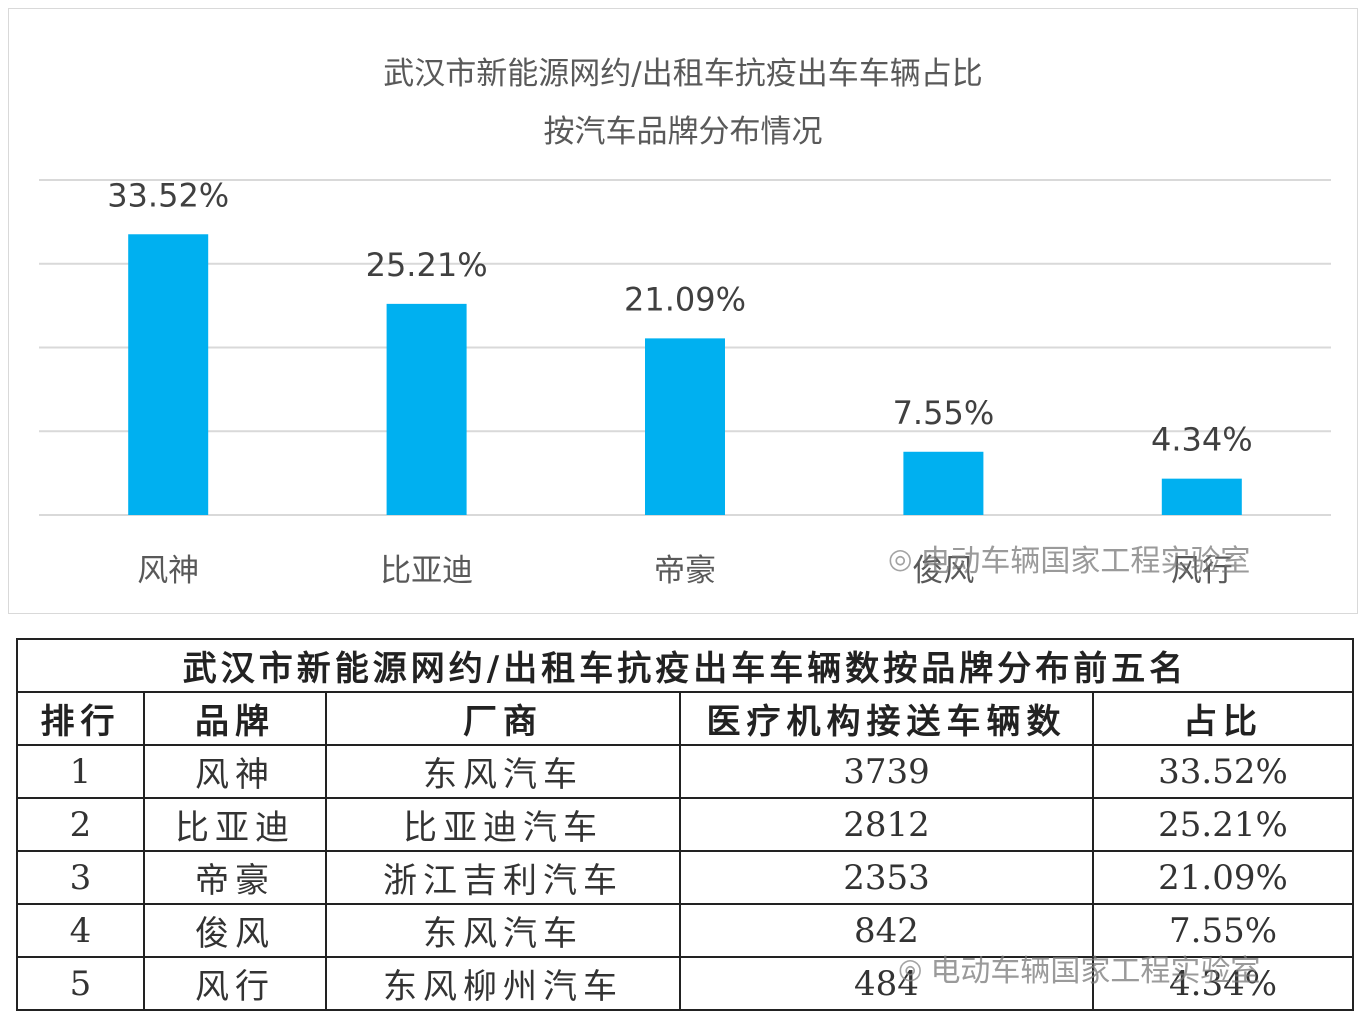 This screenshot has width=1362, height=1020. Describe the element at coordinates (1223, 771) in the screenshot. I see `cell-share: 33.52%` at that location.